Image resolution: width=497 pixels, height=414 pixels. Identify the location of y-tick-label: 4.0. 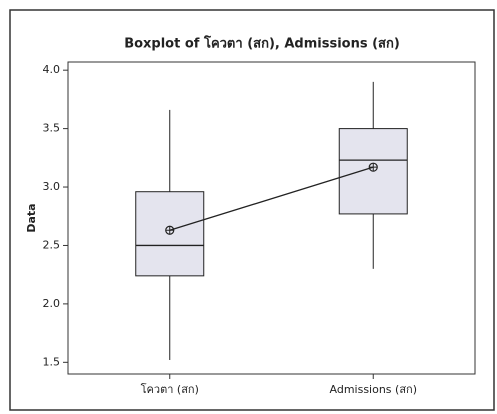
(52, 69).